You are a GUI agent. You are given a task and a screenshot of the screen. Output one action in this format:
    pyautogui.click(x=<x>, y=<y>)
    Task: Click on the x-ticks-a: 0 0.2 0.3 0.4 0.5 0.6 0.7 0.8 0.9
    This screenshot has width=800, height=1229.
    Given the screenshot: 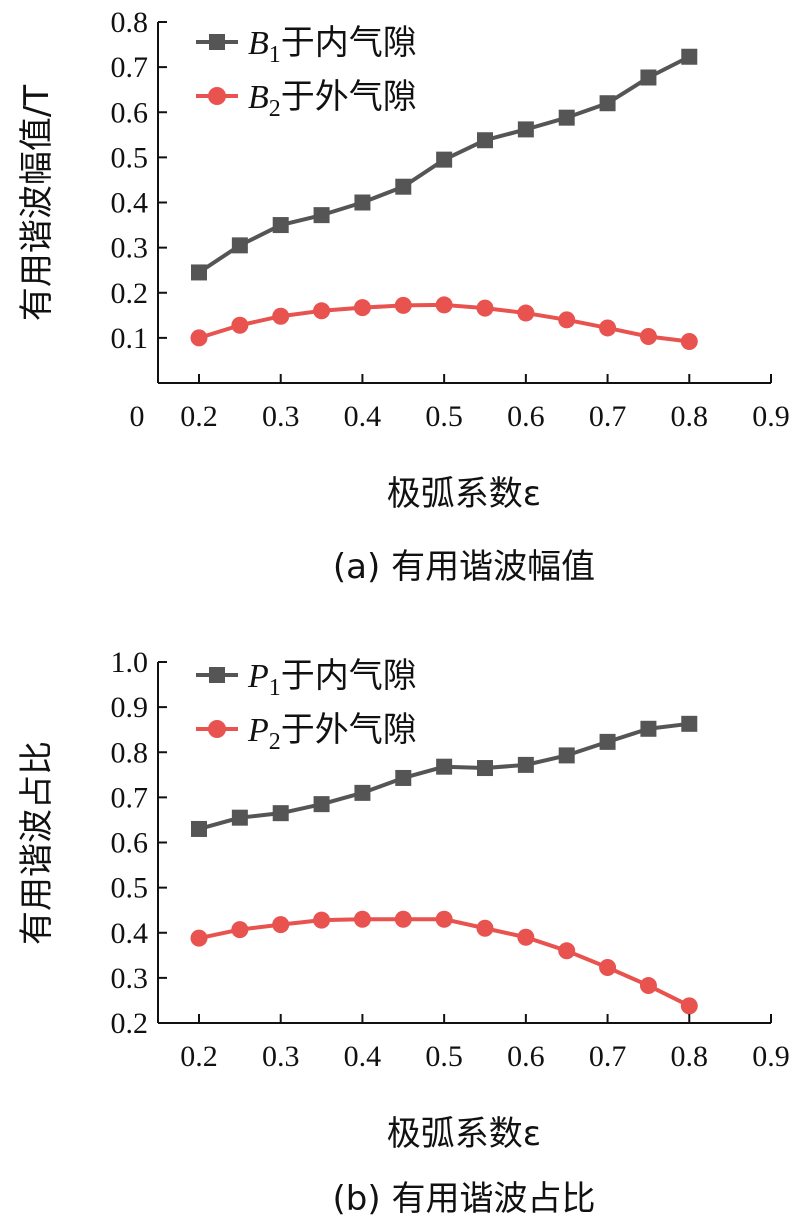 What is the action you would take?
    pyautogui.click(x=460, y=403)
    